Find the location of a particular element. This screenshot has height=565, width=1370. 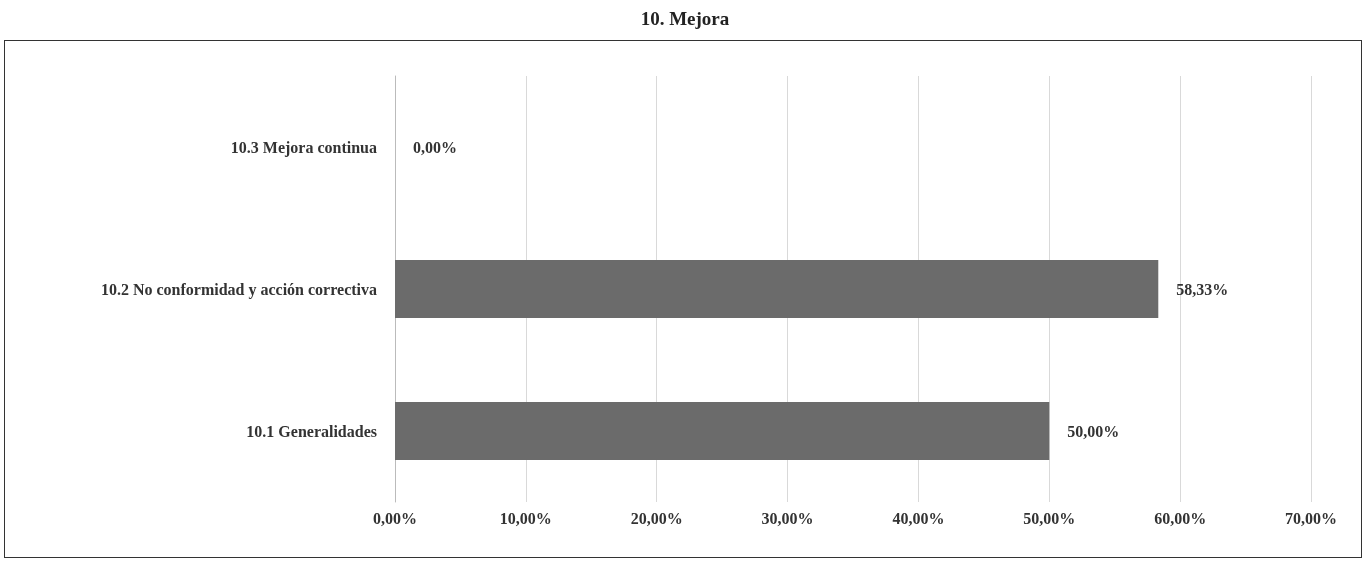

y-tick-label: 10.2 No conformidad y acción correctiva is located at coordinates (238, 289).